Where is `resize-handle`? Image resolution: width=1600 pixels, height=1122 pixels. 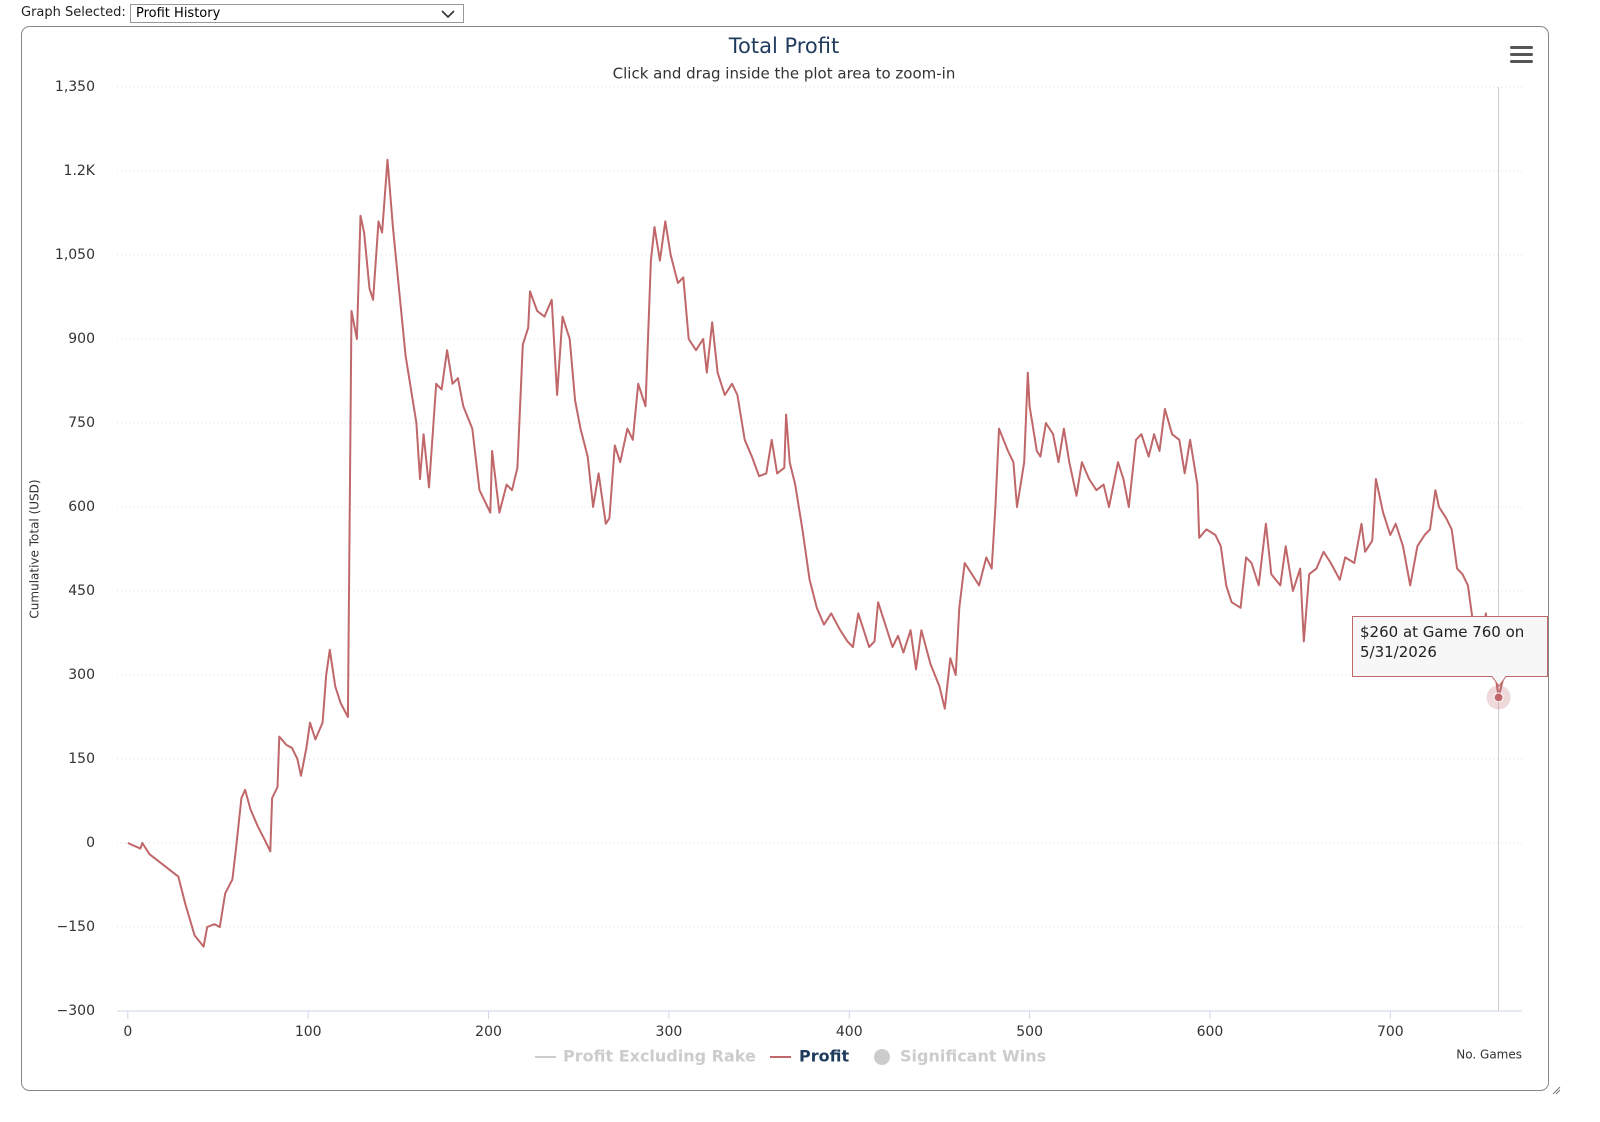 resize-handle is located at coordinates (1556, 1090).